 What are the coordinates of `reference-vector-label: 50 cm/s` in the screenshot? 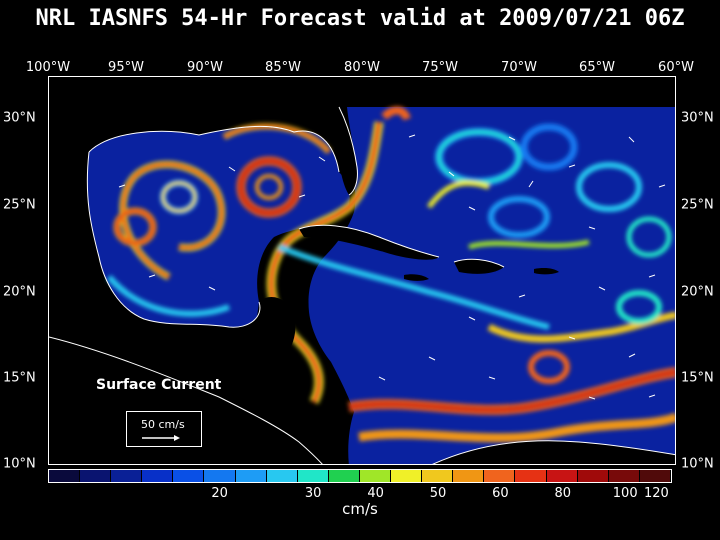 It's located at (163, 424).